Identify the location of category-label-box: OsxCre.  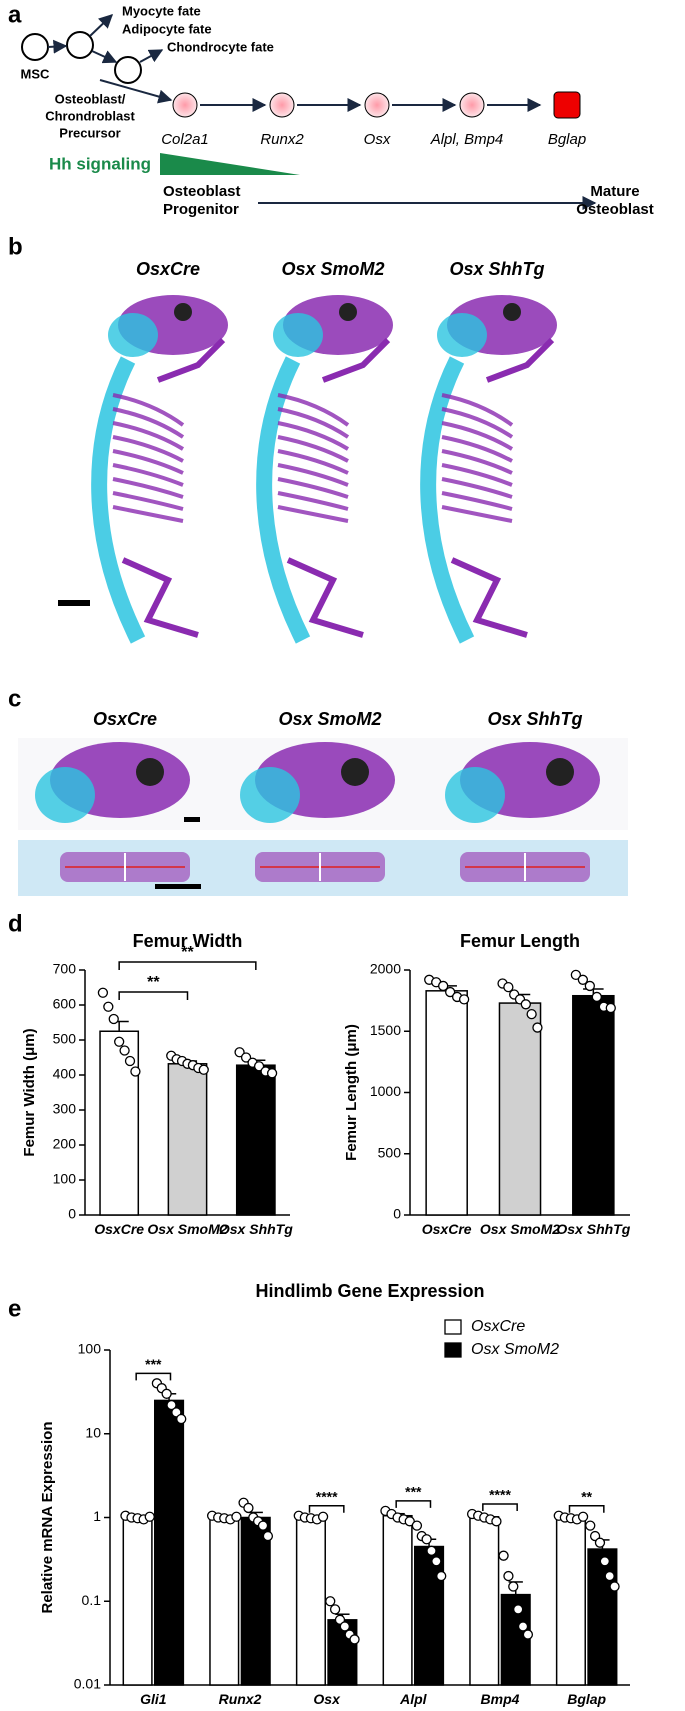
(119, 1229).